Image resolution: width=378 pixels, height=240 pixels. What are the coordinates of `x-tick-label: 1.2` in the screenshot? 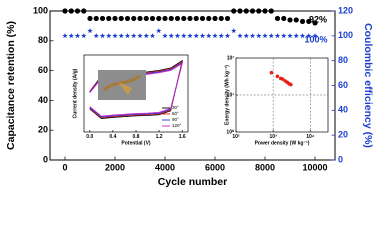 It's located at (159, 137).